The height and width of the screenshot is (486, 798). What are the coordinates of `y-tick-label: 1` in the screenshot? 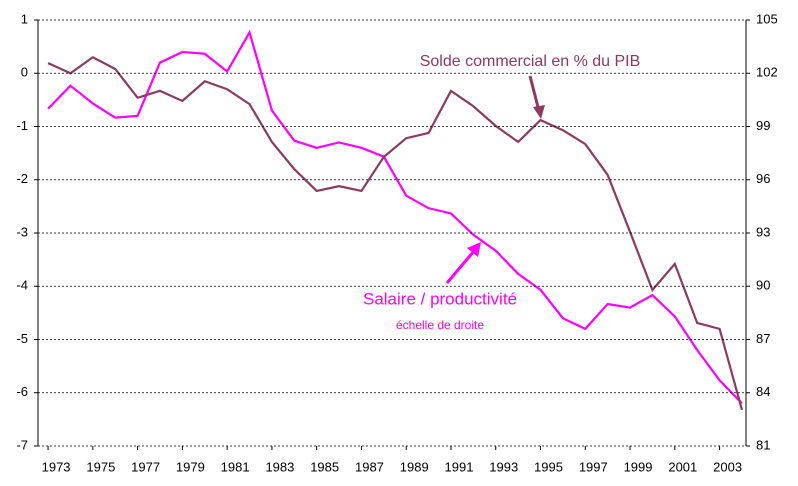 It's located at (24, 18).